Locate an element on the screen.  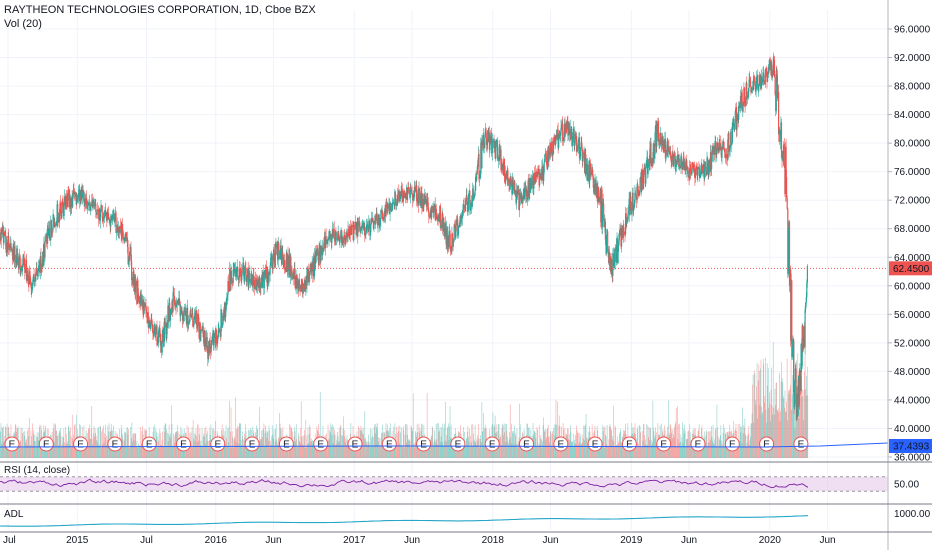
price-axis-label: 48.0000 is located at coordinates (912, 372).